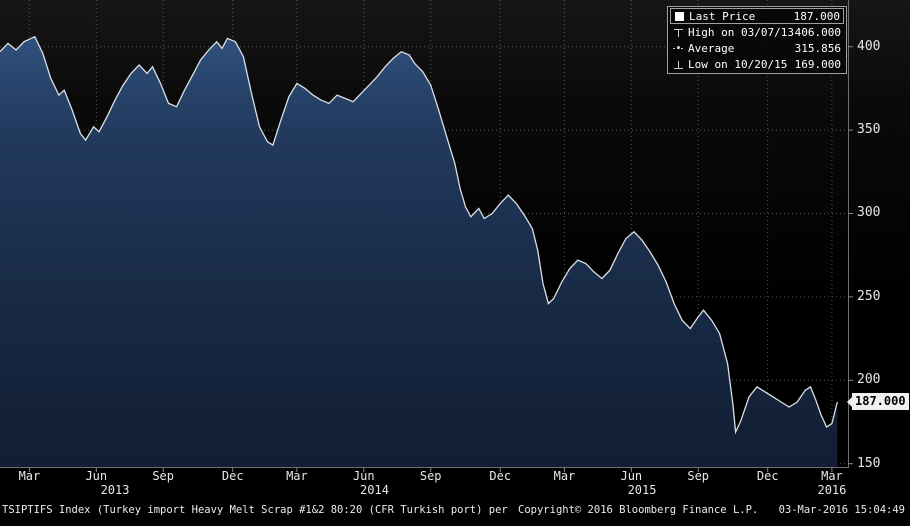 Image resolution: width=910 pixels, height=526 pixels. I want to click on y-tick-label: 200, so click(869, 380).